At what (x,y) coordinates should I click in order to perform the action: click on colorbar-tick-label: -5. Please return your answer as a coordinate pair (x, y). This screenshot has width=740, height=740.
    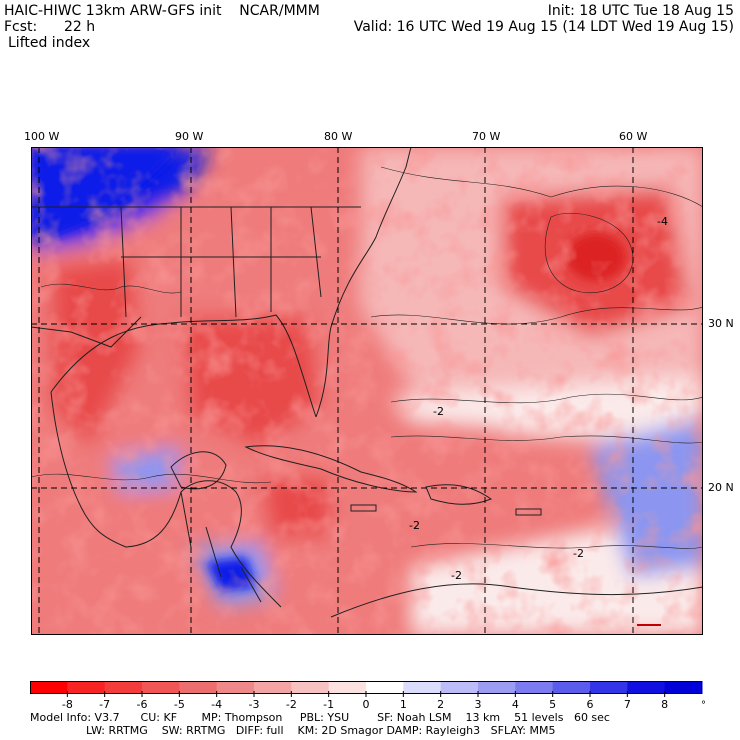
    Looking at the image, I should click on (179, 704).